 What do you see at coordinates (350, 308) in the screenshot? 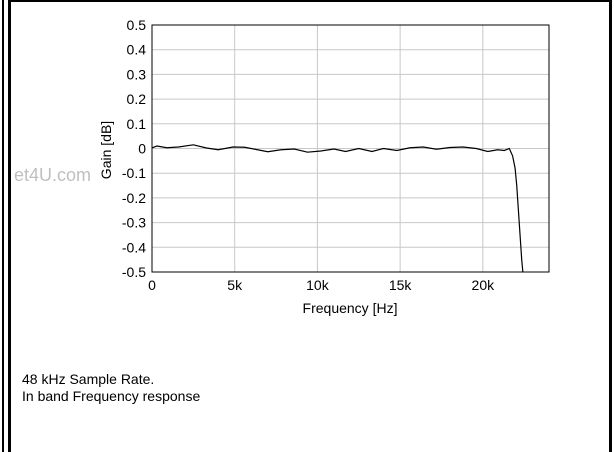
I see `x-axis-label: Frequency [Hz]` at bounding box center [350, 308].